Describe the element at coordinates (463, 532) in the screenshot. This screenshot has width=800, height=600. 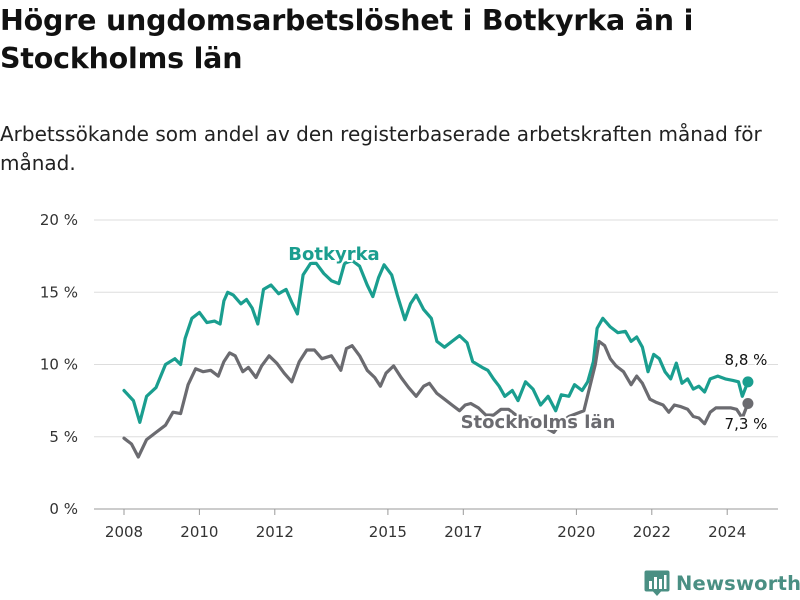
I see `x-tick-label: 2017` at that location.